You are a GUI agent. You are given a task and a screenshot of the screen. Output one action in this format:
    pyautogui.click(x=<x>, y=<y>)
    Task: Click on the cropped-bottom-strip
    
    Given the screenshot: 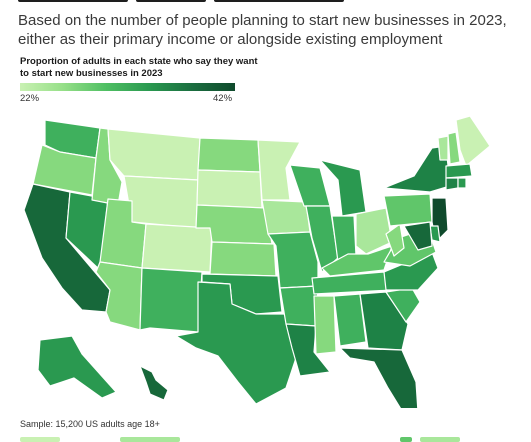 What is the action you would take?
    pyautogui.click(x=265, y=439)
    